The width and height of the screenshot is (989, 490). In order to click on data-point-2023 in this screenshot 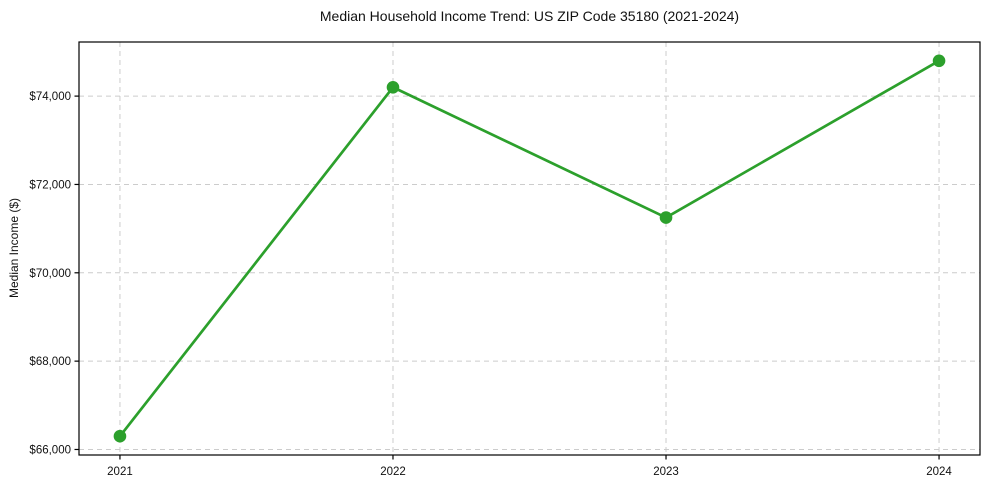, I will do `click(666, 217)`.